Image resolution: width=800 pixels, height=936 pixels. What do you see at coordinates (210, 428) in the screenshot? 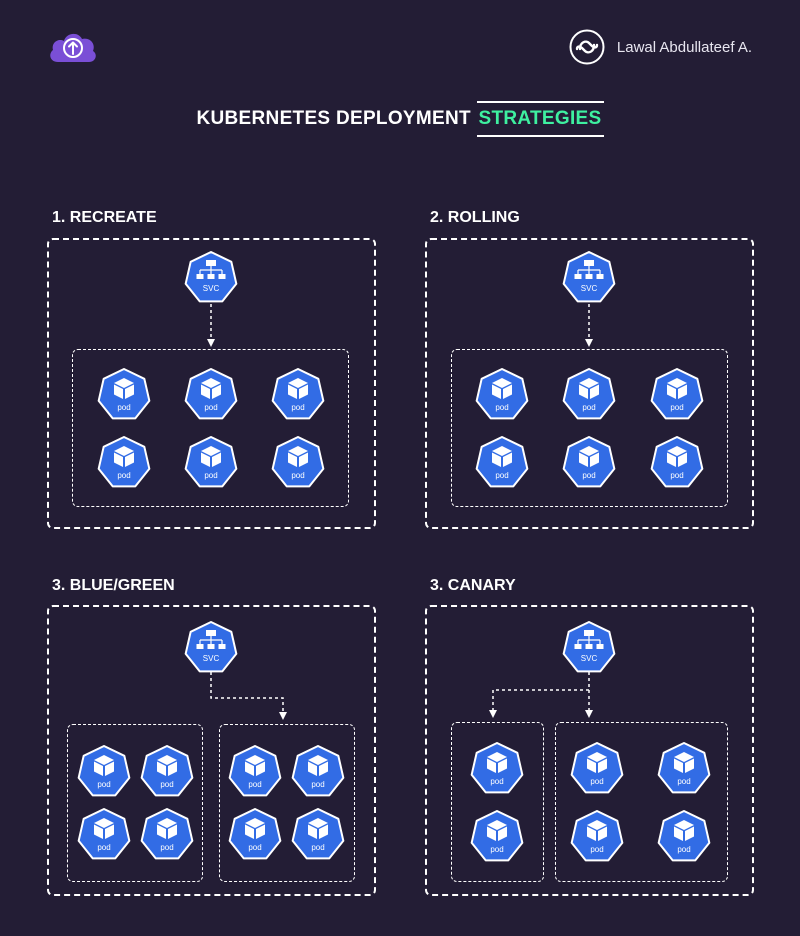
I see `recreate-pod-group` at bounding box center [210, 428].